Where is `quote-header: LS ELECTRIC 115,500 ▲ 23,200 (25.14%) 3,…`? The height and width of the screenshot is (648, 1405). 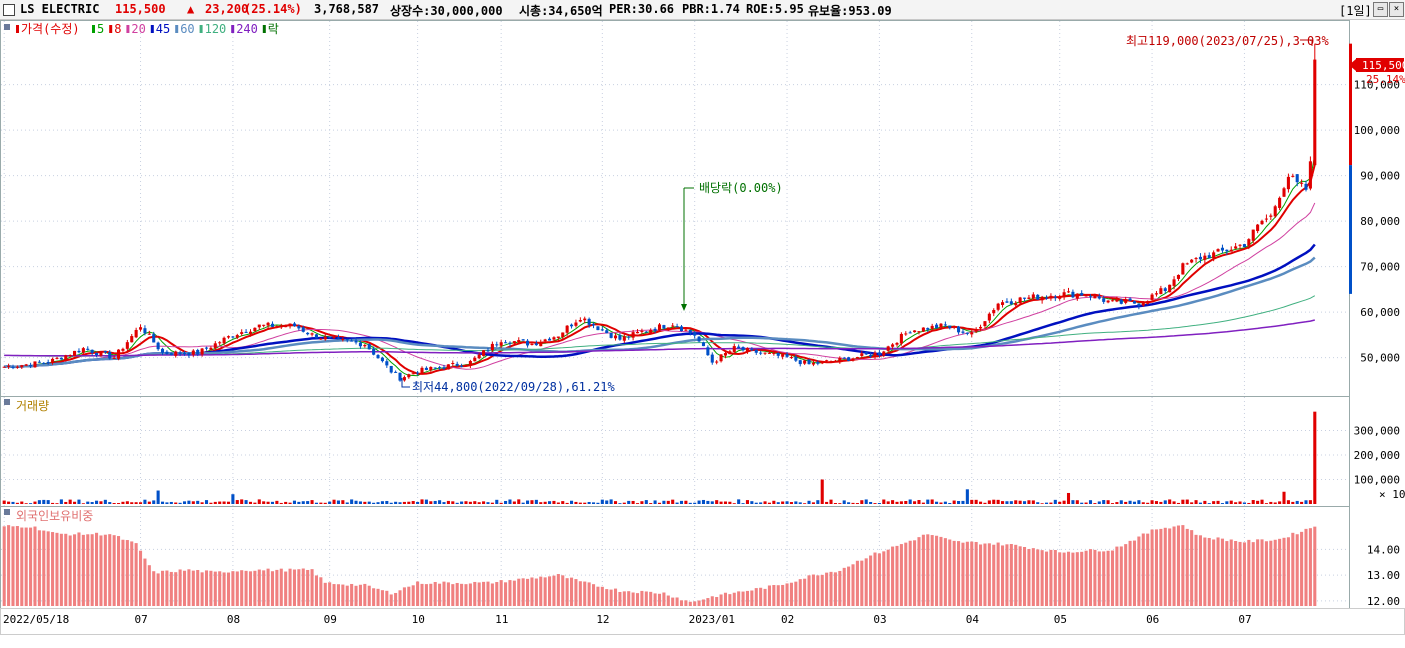
quote-header: LS ELECTRIC 115,500 ▲ 23,200 (25.14%) 3,… is located at coordinates (702, 10).